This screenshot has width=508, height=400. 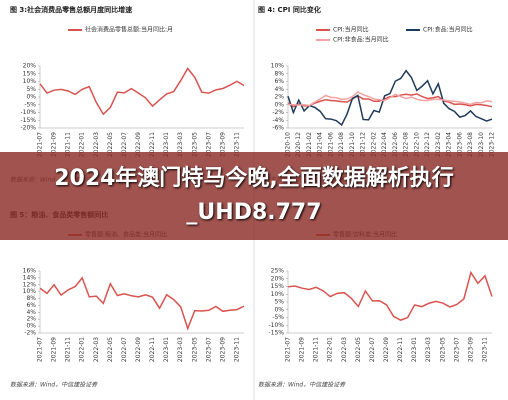 I want to click on x-tick-label: 2023-10, so click(x=481, y=144).